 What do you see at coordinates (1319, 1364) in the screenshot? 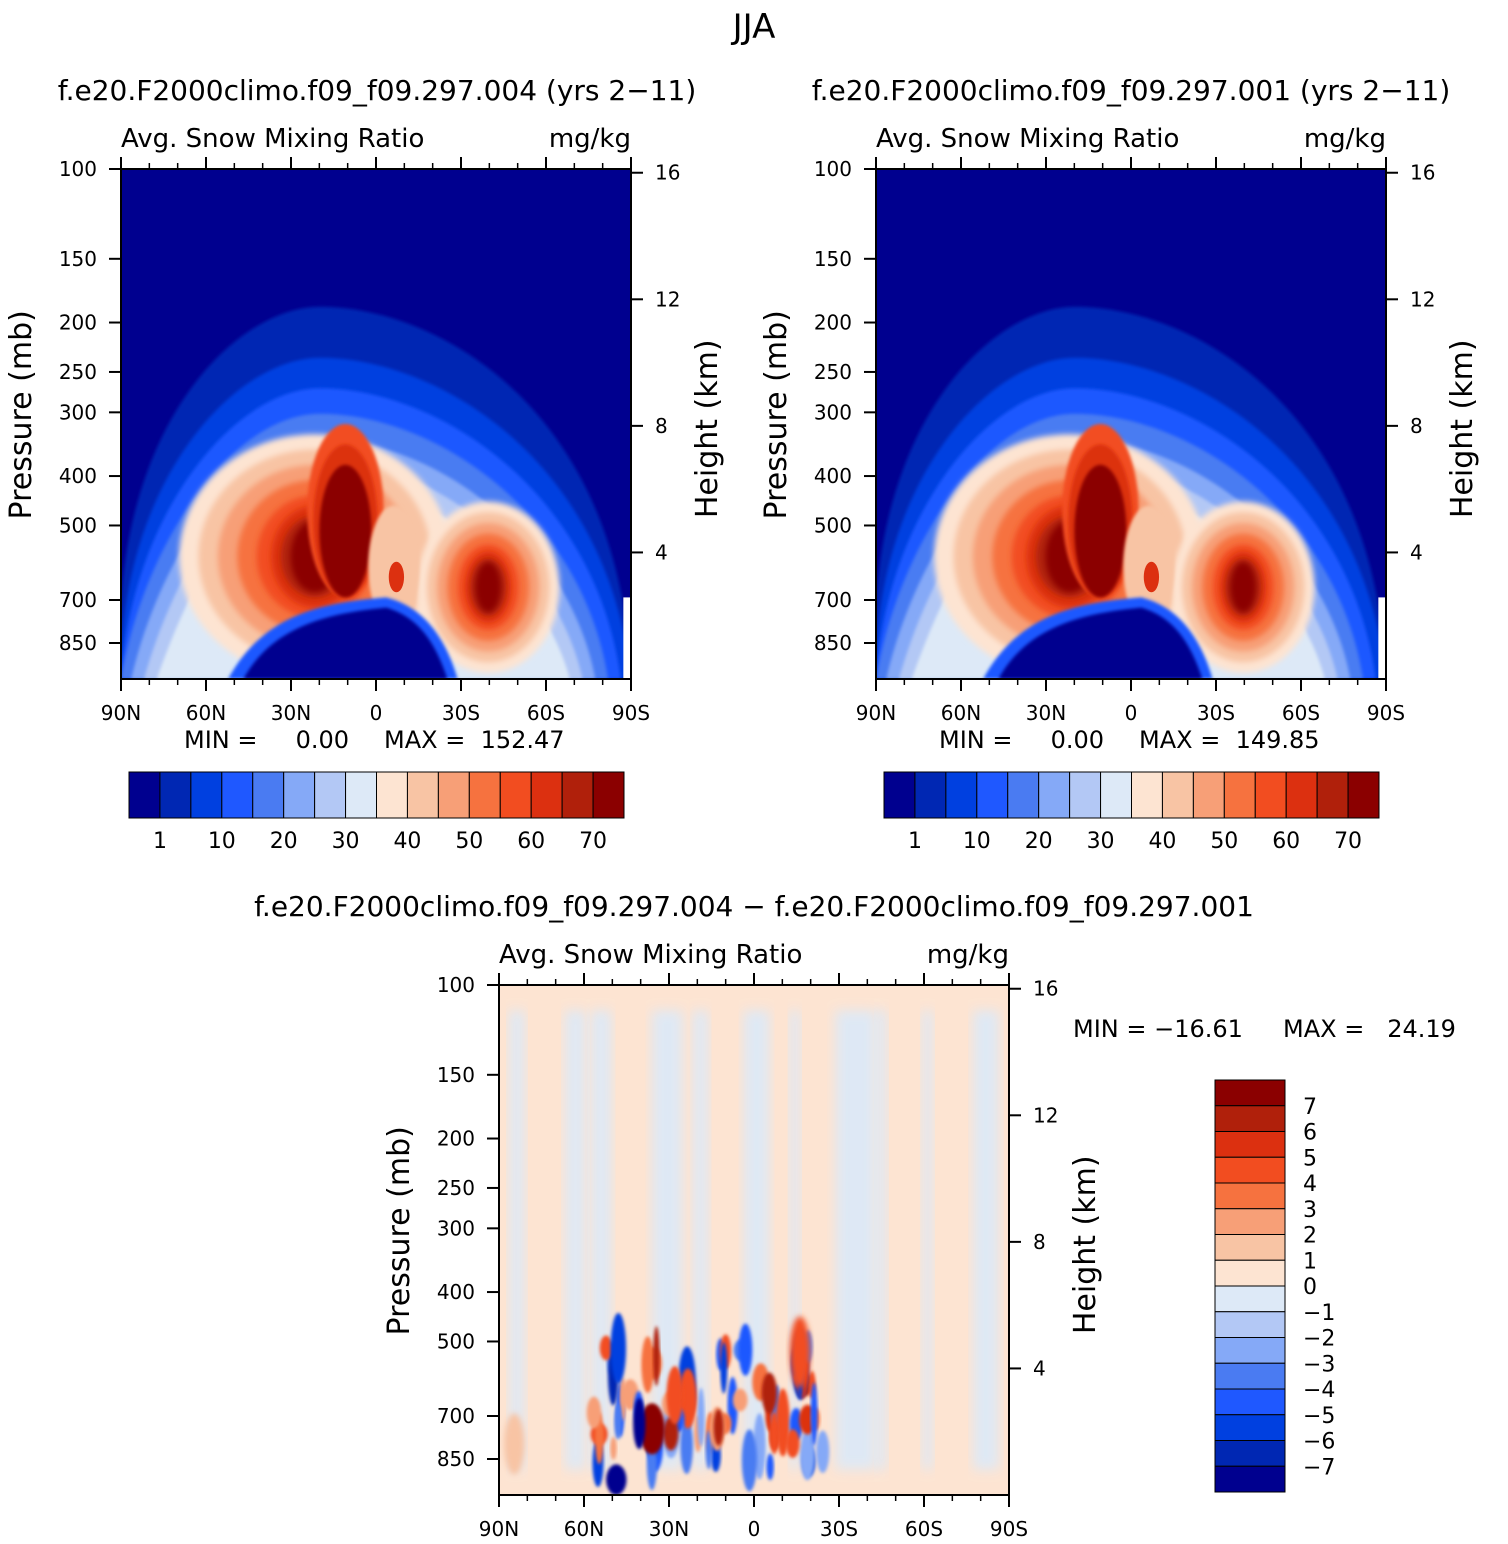
I see `colorbar-label: −3` at bounding box center [1319, 1364].